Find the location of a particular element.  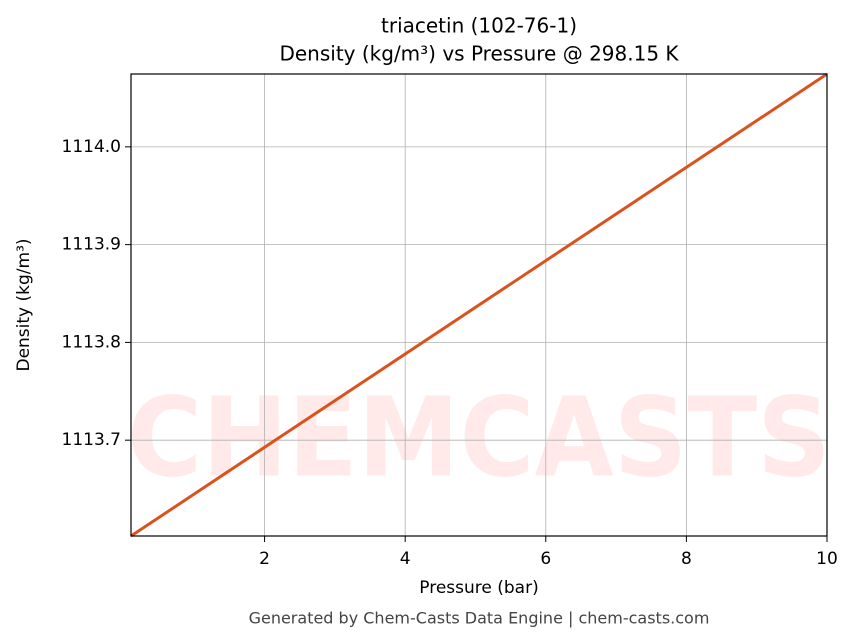

x-tick-label: 10 is located at coordinates (827, 559).